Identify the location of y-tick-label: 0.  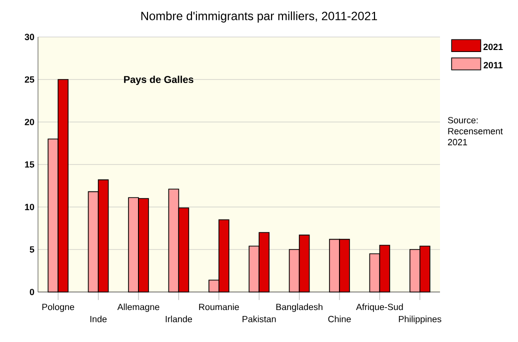
(32, 292).